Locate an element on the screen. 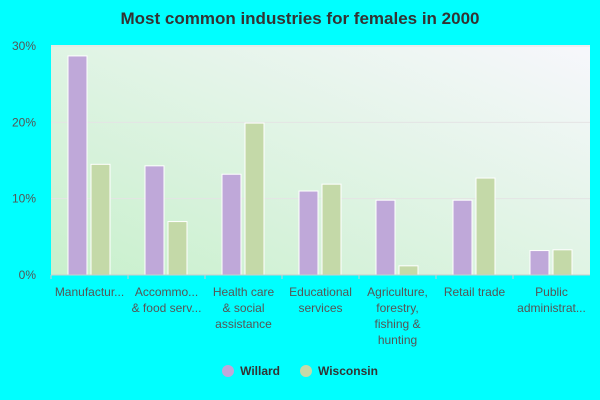 The height and width of the screenshot is (400, 600). x-tick-label: Retail trade is located at coordinates (475, 292).